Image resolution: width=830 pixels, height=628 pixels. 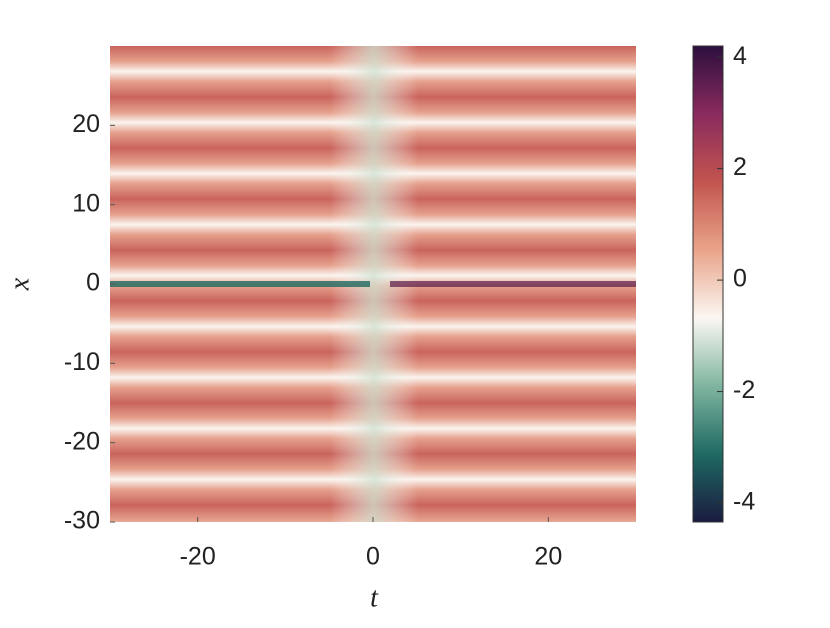 What do you see at coordinates (198, 557) in the screenshot?
I see `x-tick-label: -20` at bounding box center [198, 557].